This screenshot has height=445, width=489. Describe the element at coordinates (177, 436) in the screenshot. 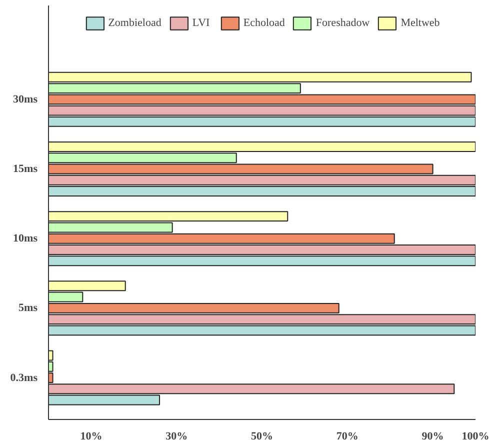

I see `x-tick-label: 30%` at that location.